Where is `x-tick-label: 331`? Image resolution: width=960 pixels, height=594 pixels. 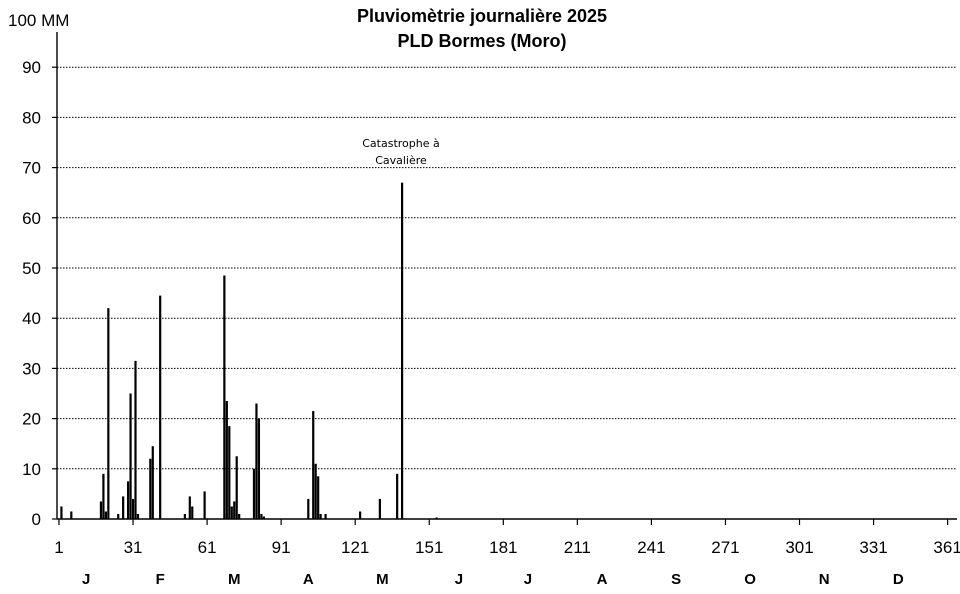 x-tick-label: 331 is located at coordinates (873, 547).